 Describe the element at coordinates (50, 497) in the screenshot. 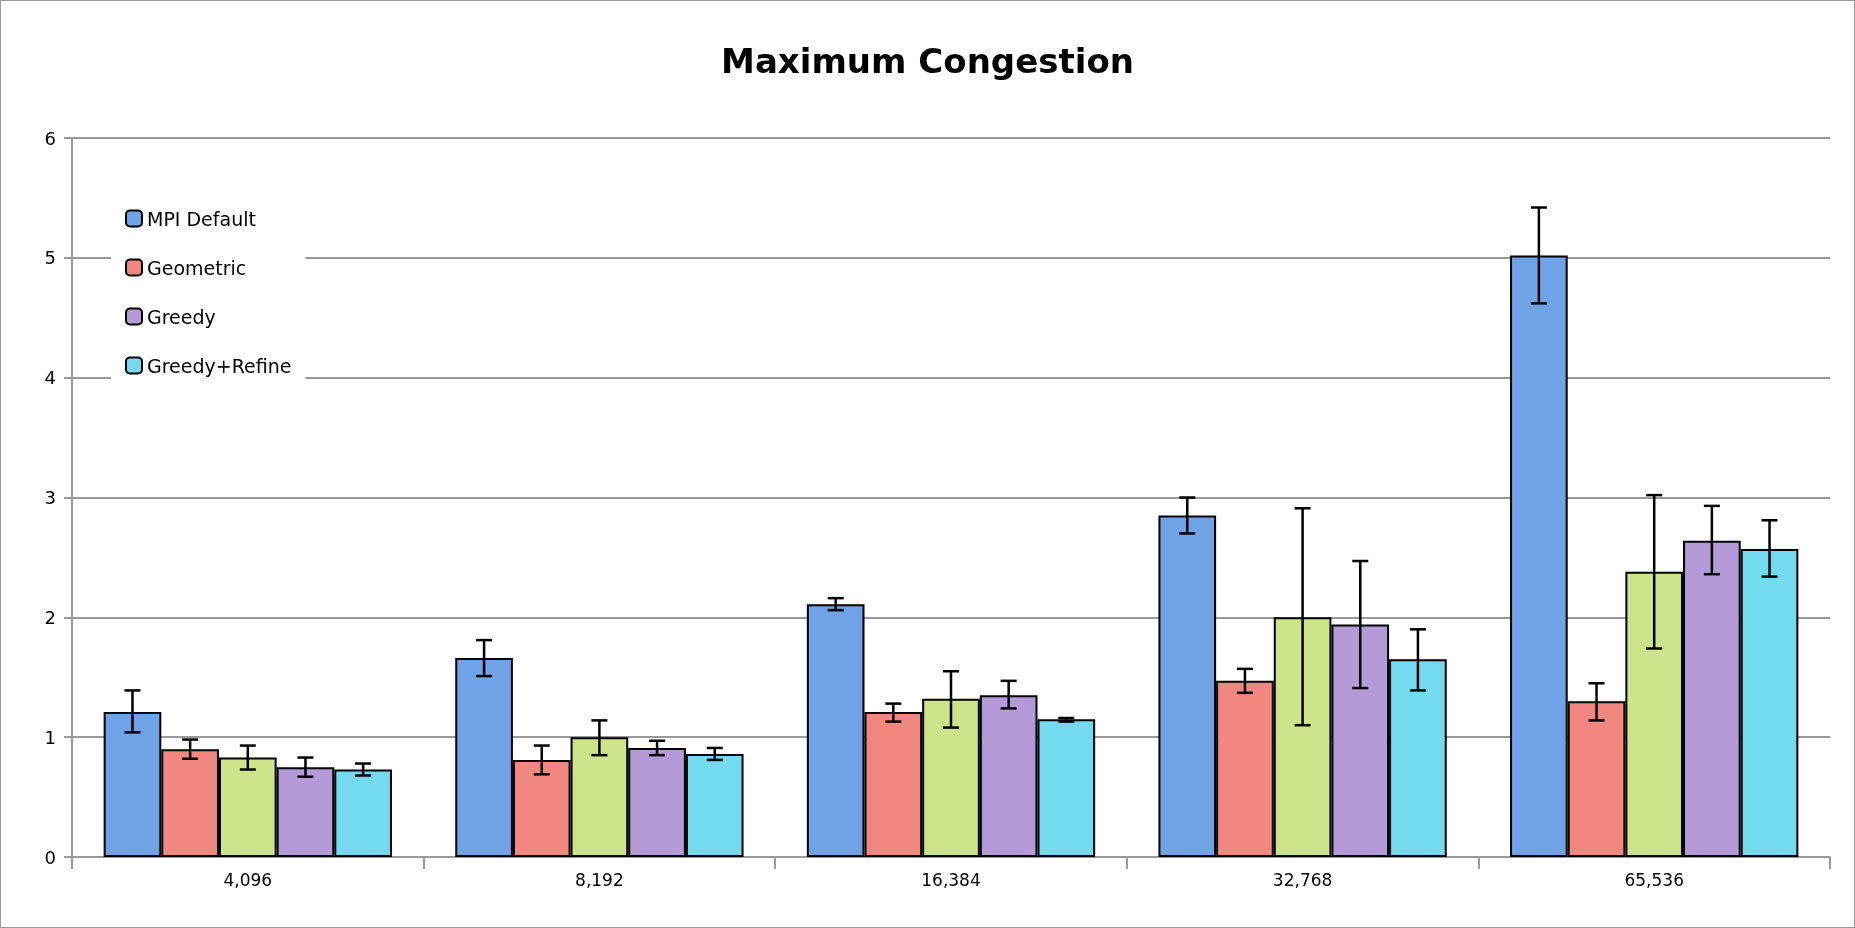

I see `y-tick-label: 3` at that location.